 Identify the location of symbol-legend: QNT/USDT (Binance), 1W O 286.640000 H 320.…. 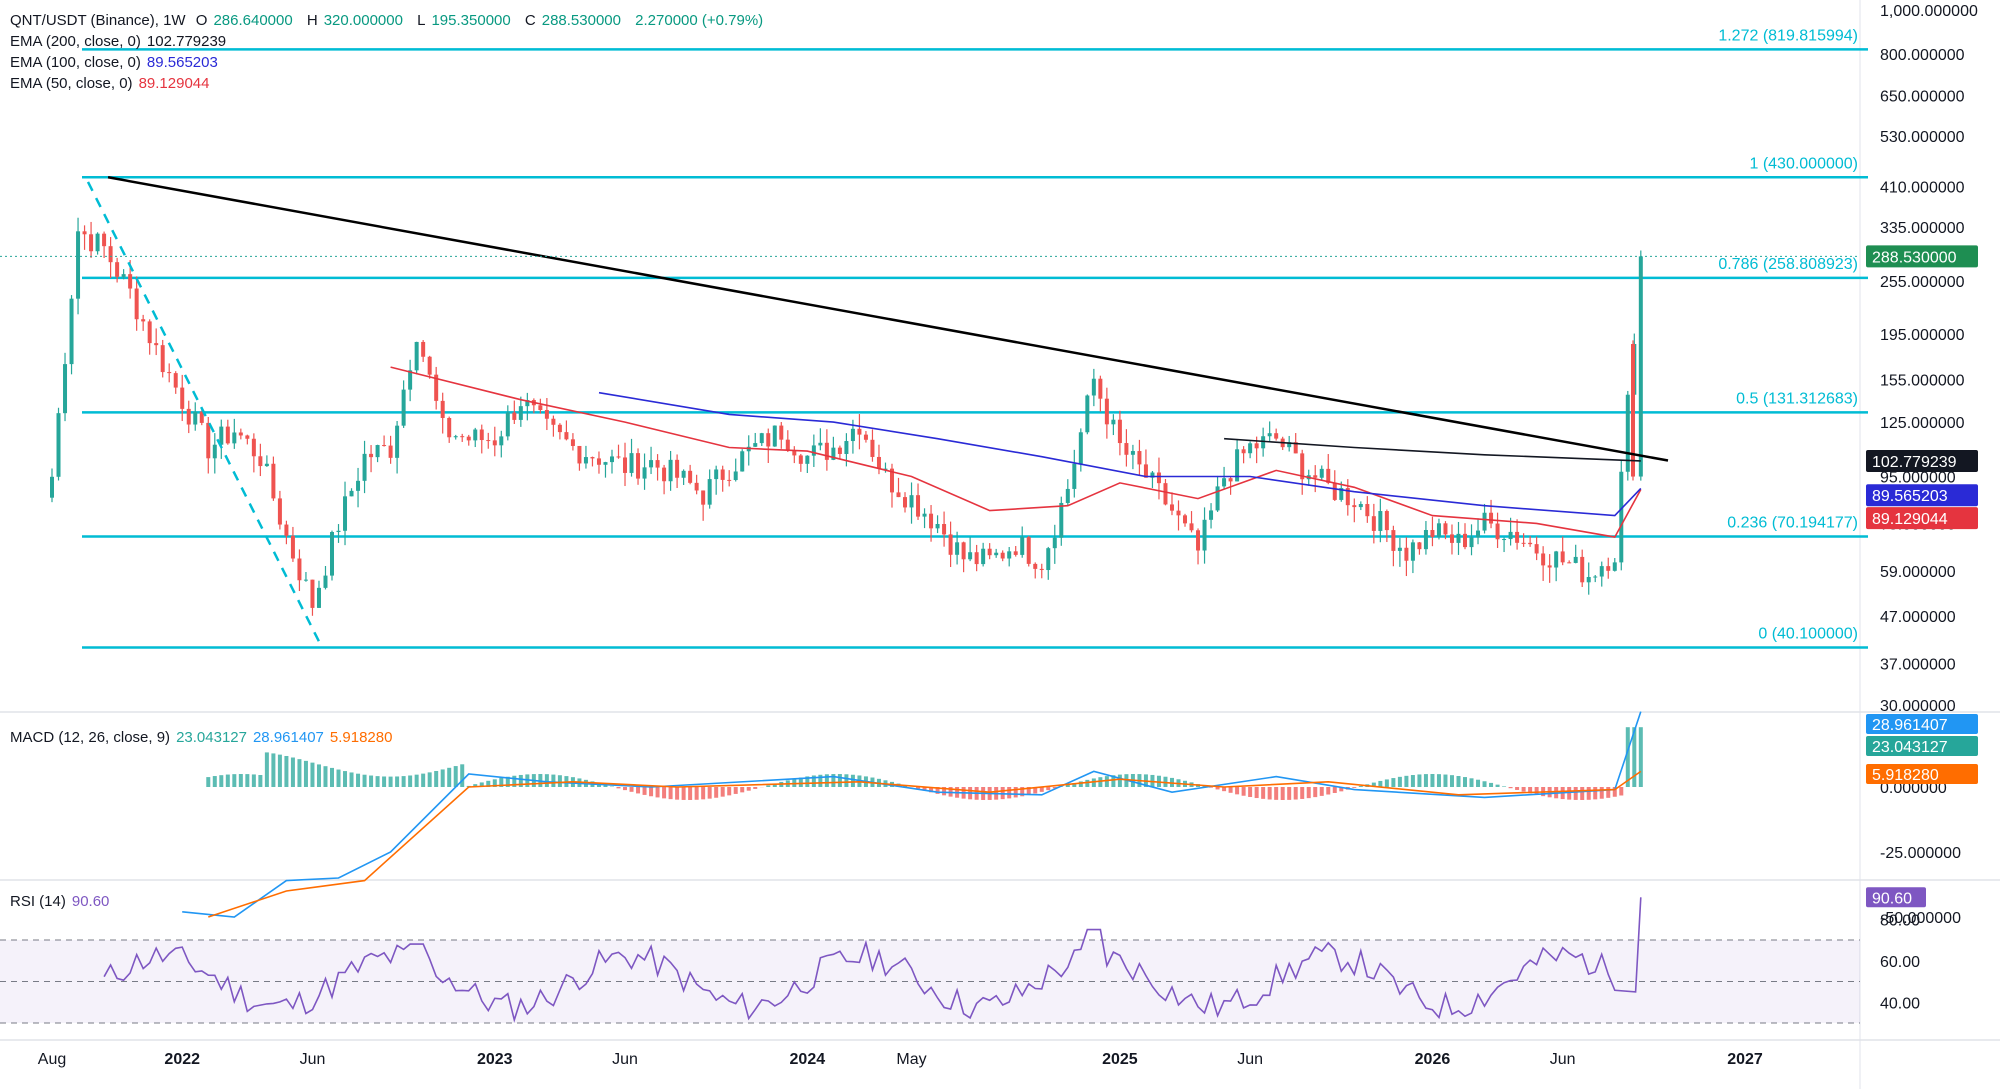
(391, 21).